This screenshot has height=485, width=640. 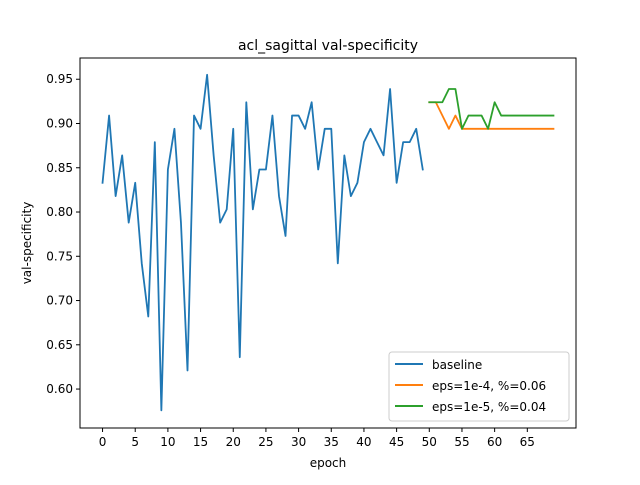 What do you see at coordinates (265, 442) in the screenshot?
I see `x-tick-label: 25` at bounding box center [265, 442].